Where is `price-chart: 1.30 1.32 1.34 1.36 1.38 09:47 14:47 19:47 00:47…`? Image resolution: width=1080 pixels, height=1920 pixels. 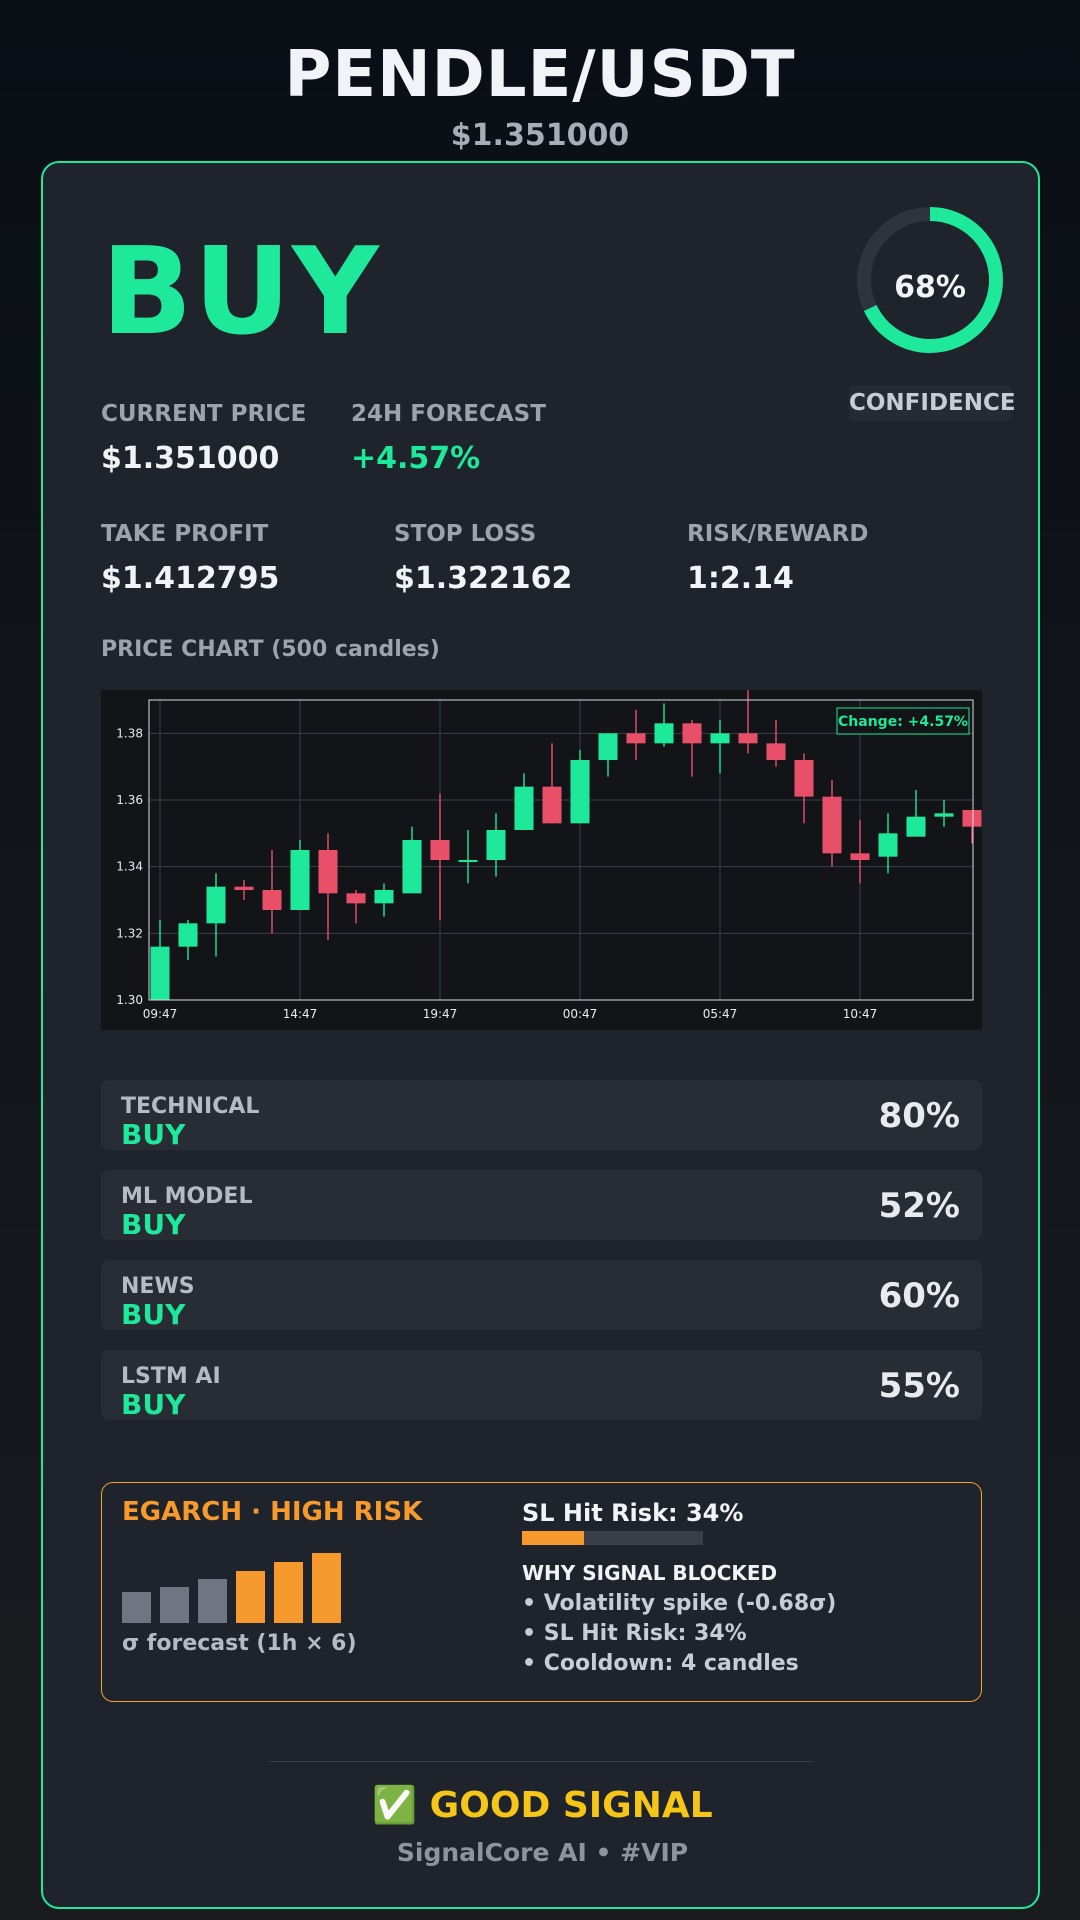 price-chart: 1.30 1.32 1.34 1.36 1.38 09:47 14:47 19:47 00:47… is located at coordinates (541, 860).